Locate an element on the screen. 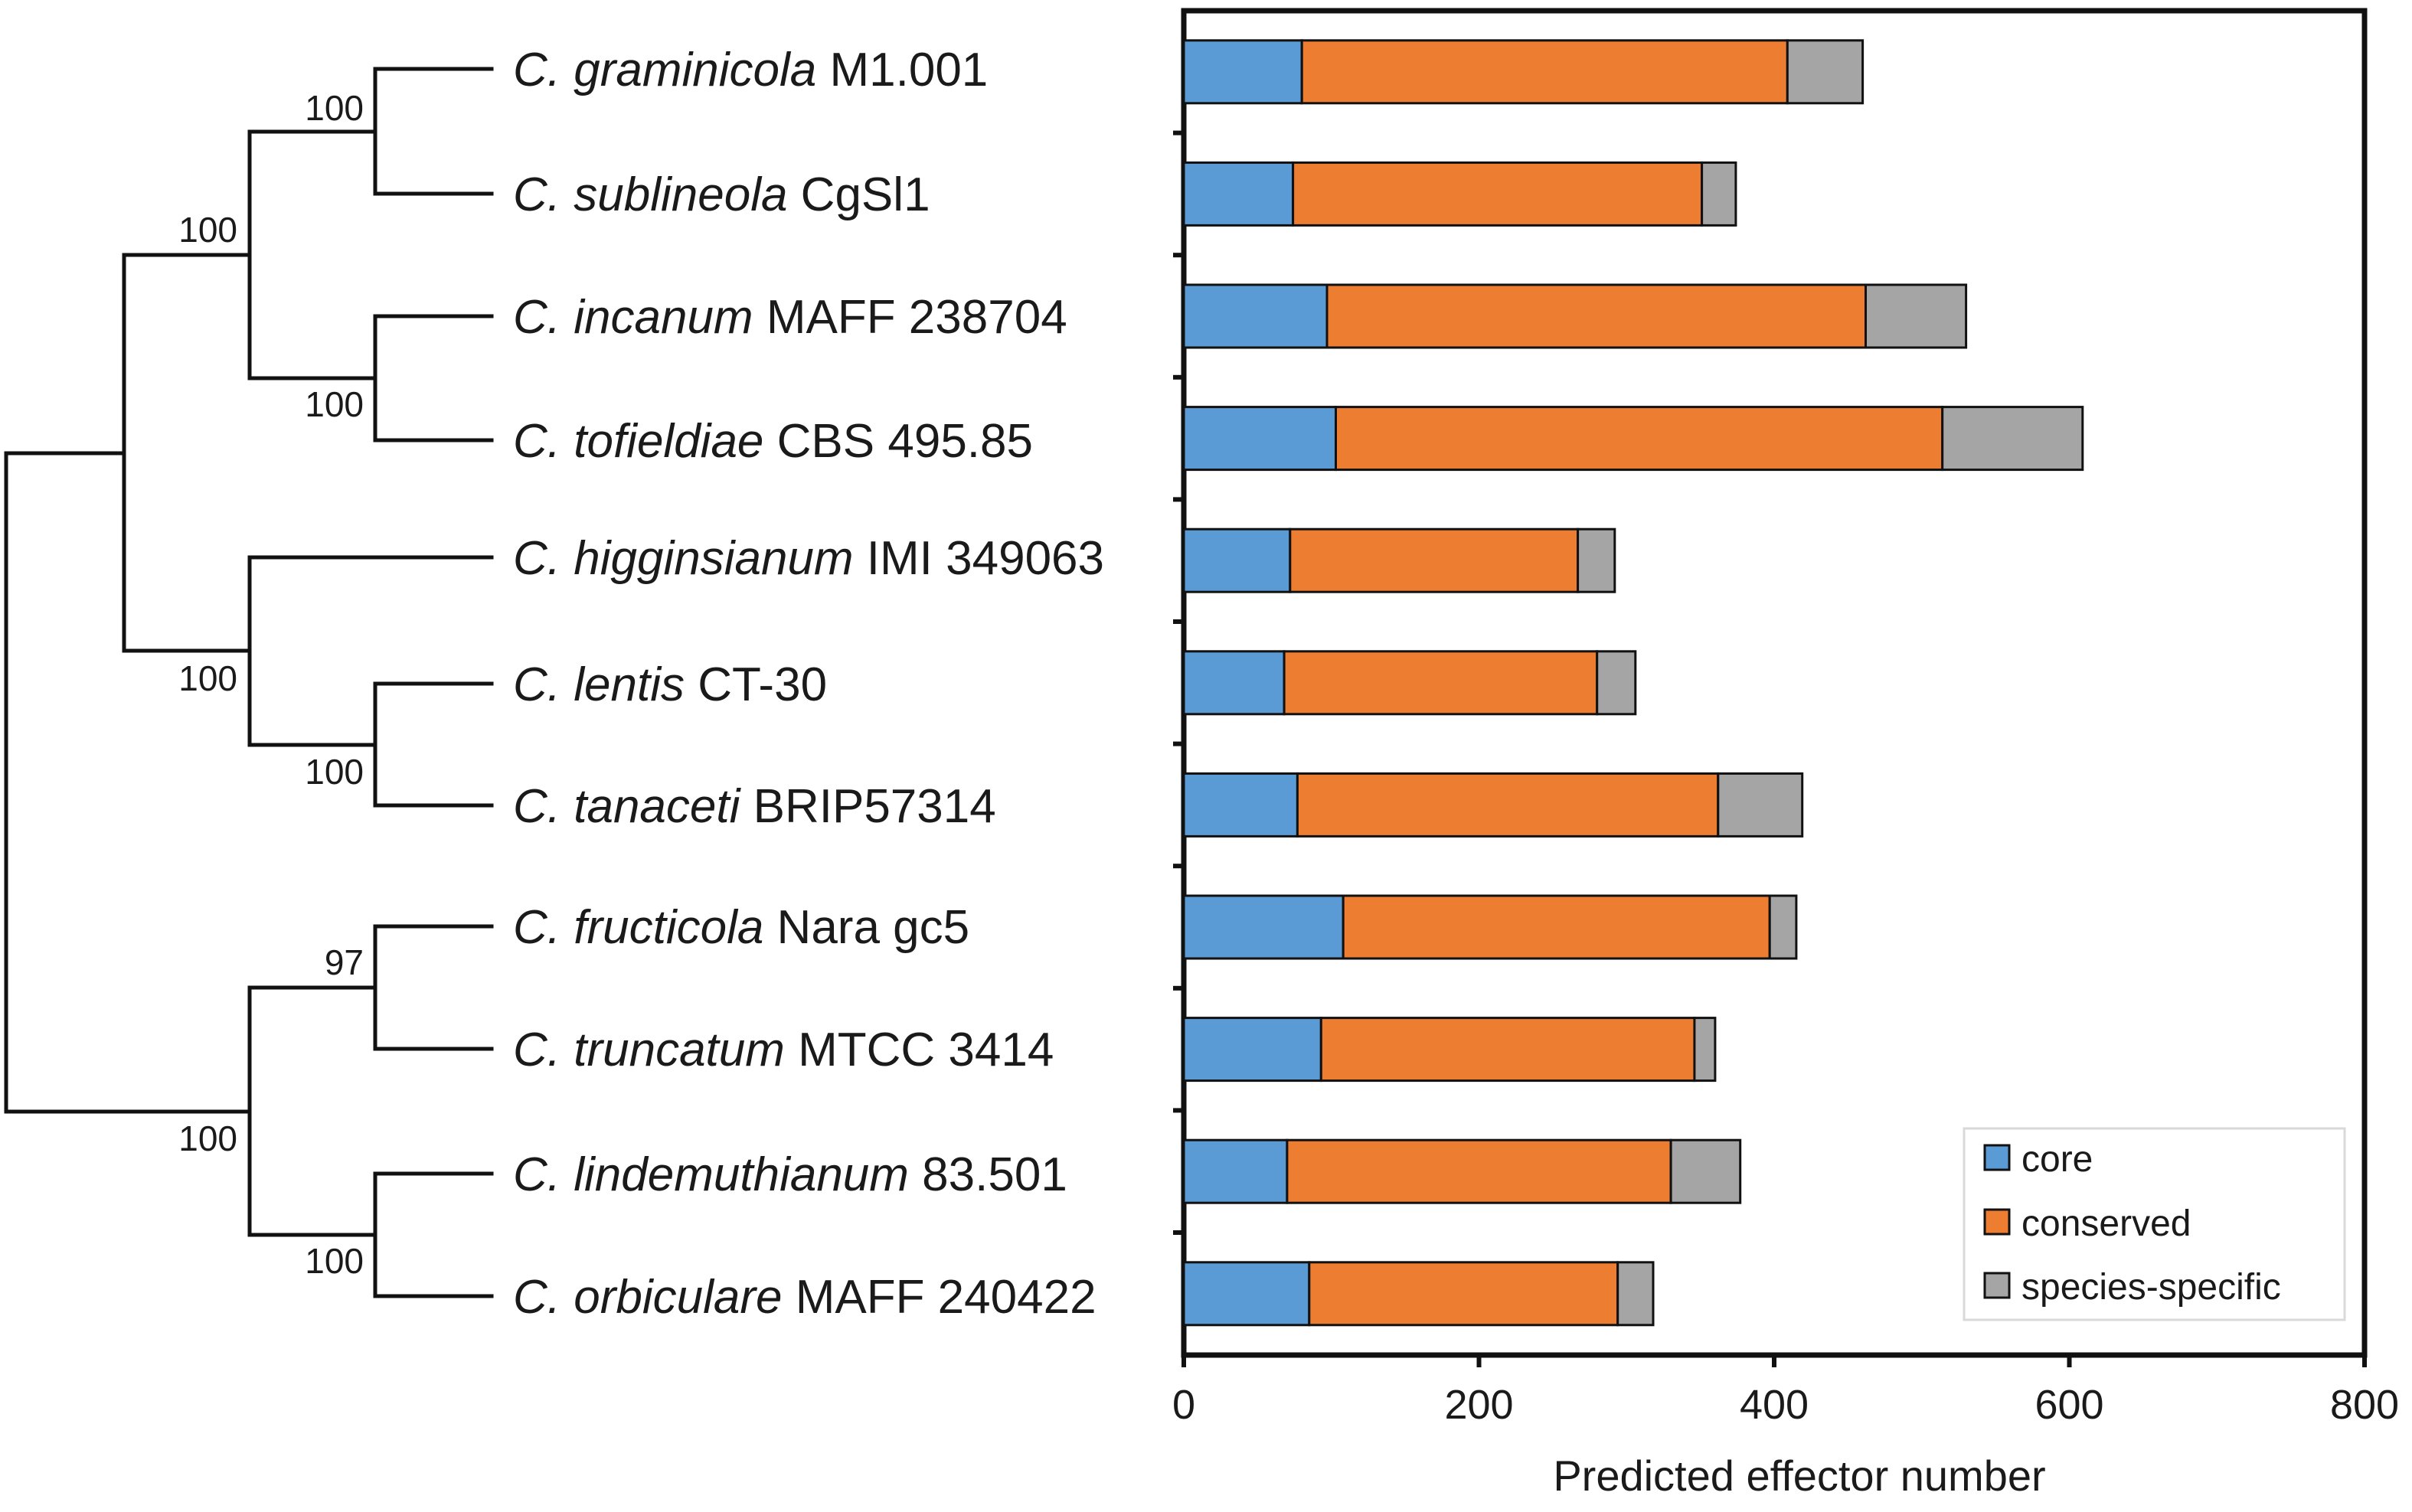  bar-core-orbiculare is located at coordinates (1246, 1294).